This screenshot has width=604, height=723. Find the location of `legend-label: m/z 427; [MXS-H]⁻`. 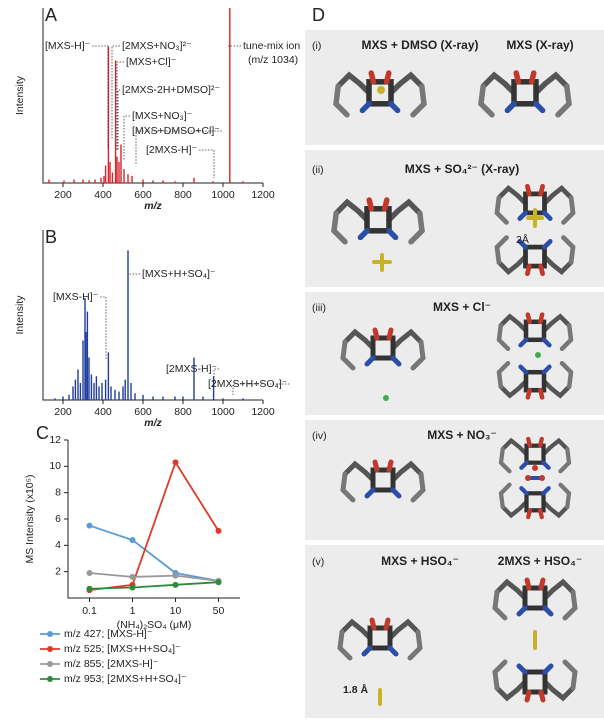

legend-label: m/z 427; [MXS-H]⁻ is located at coordinates (108, 634).